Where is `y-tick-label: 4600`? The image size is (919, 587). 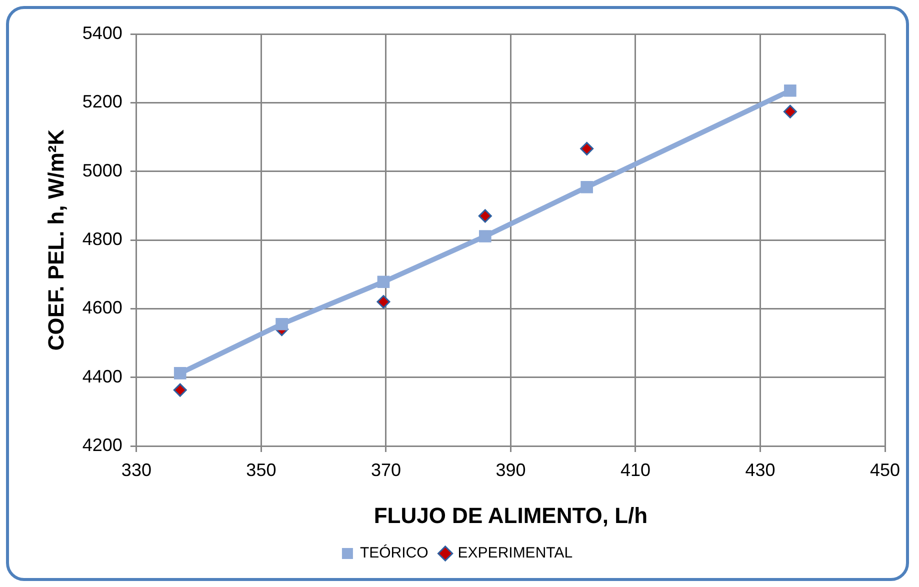 y-tick-label: 4600 is located at coordinates (102, 308).